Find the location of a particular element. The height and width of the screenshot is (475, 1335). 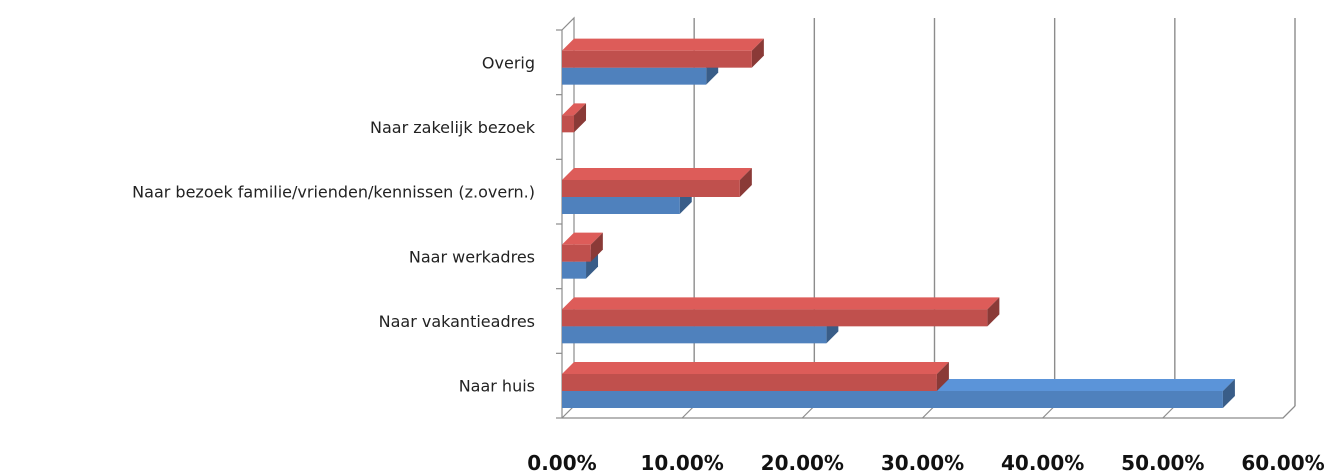

category-label: Naar werkadres is located at coordinates (472, 256).